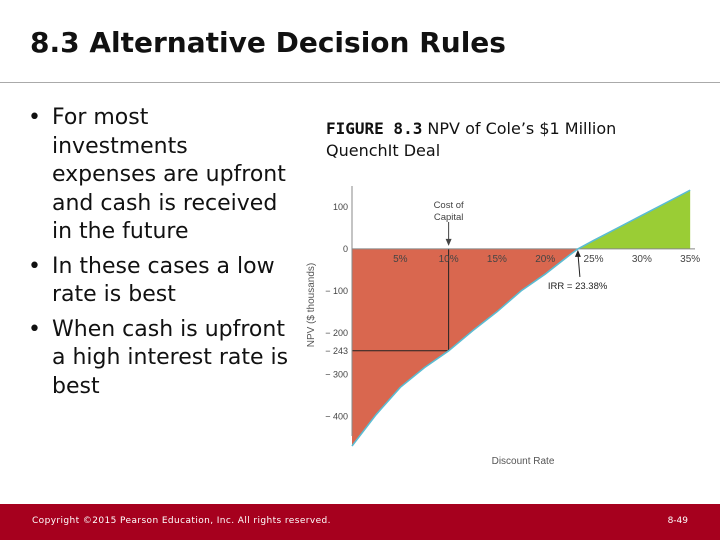  I want to click on irr-arrow-head, so click(577, 253).